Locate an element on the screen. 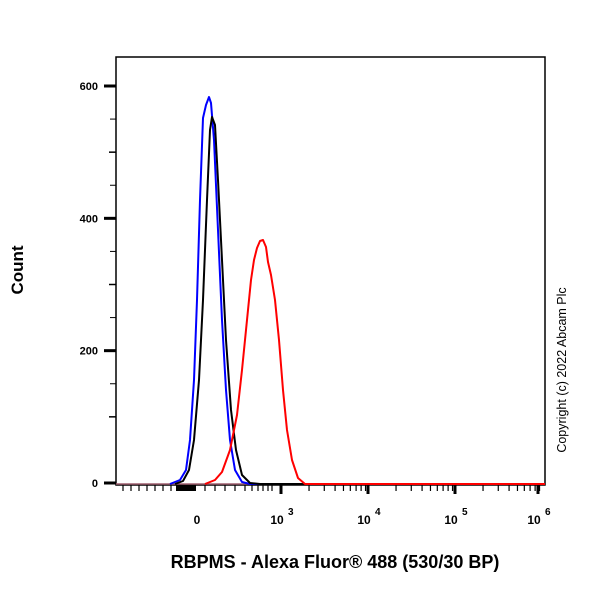 This screenshot has width=600, height=600. y-tick-label: 0 is located at coordinates (95, 484).